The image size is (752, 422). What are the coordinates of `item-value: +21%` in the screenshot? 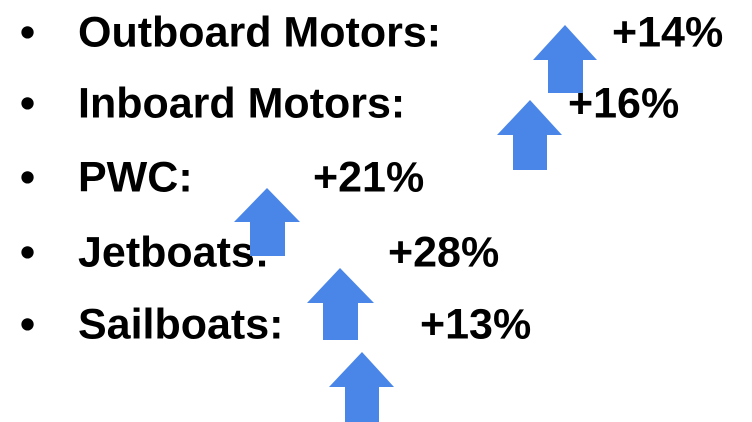 It's located at (368, 177).